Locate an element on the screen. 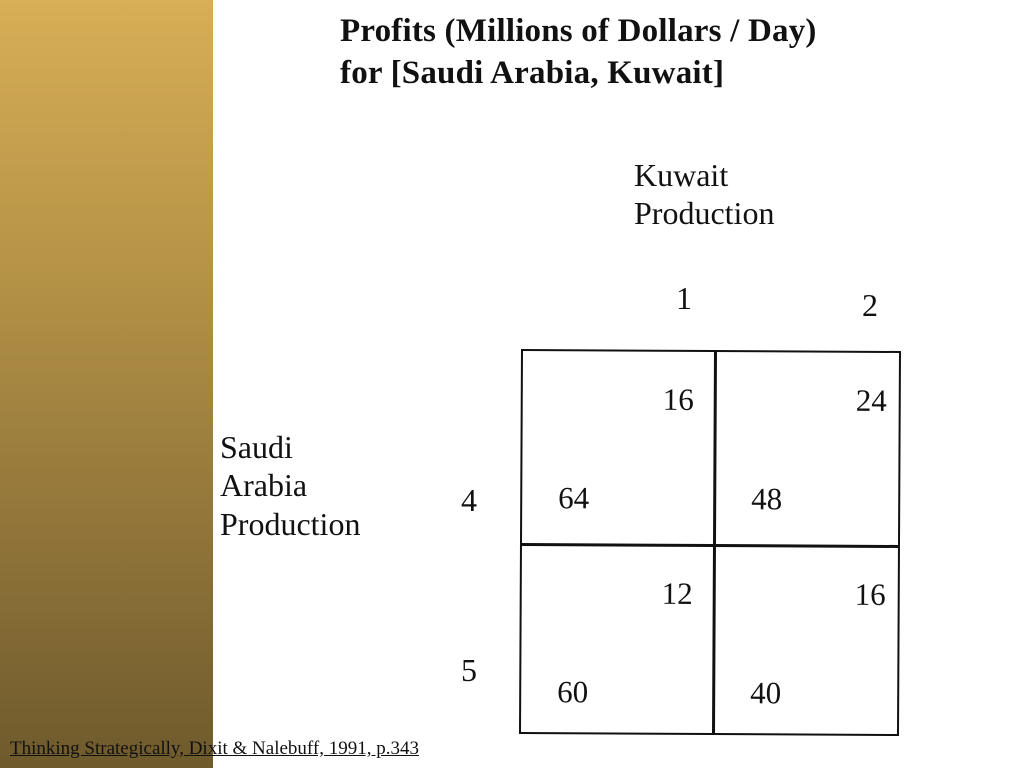  column-label-line-1: Kuwait is located at coordinates (681, 175).